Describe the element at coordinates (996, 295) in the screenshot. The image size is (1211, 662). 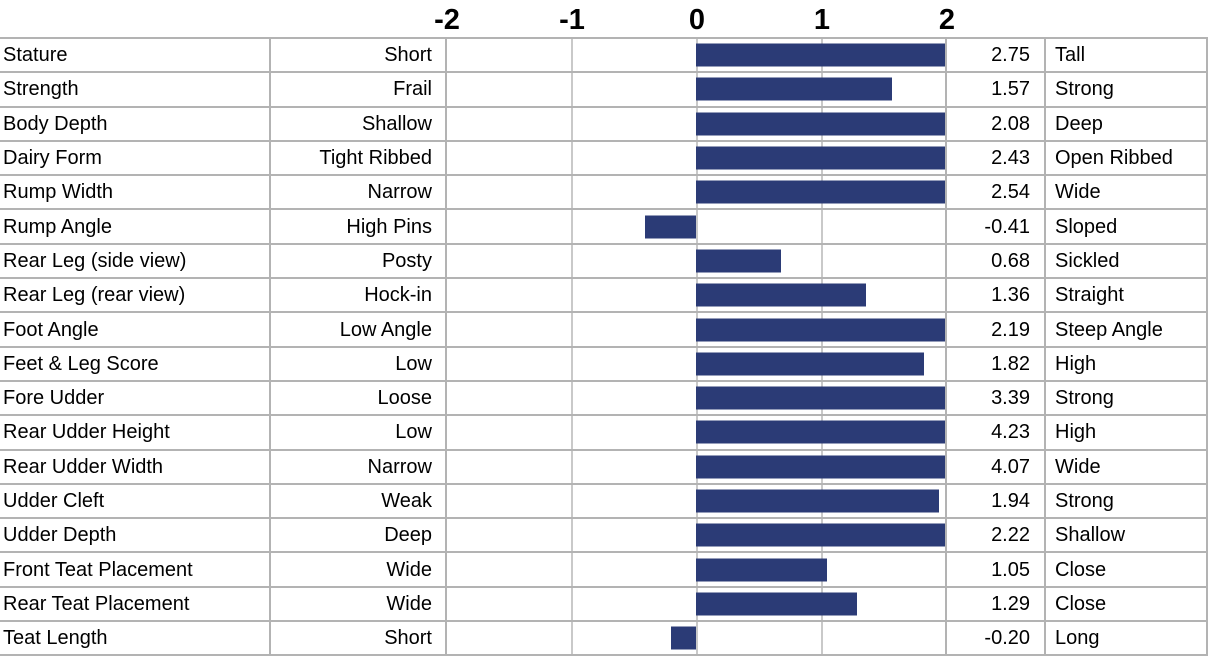
I see `trait-value: 1.36` at that location.